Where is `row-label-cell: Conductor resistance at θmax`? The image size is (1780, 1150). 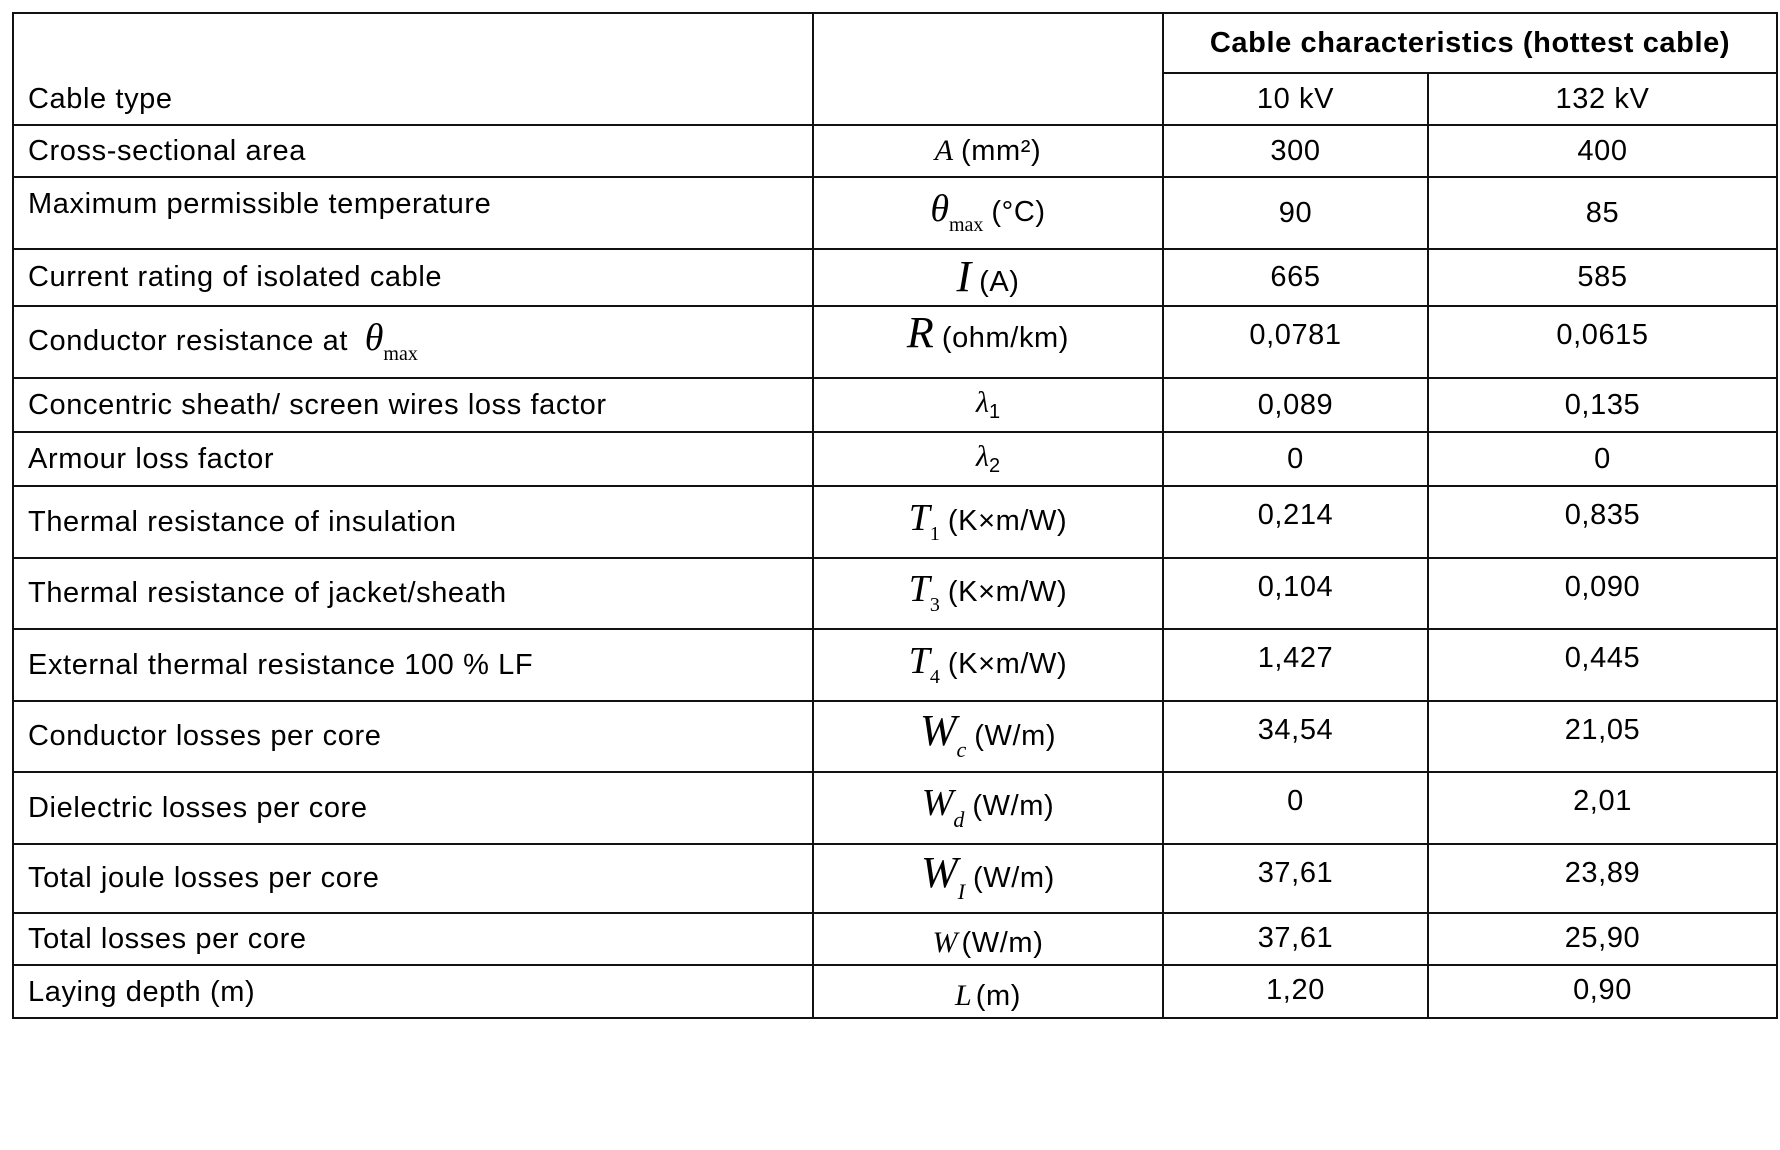 row-label-cell: Conductor resistance at θmax is located at coordinates (413, 342).